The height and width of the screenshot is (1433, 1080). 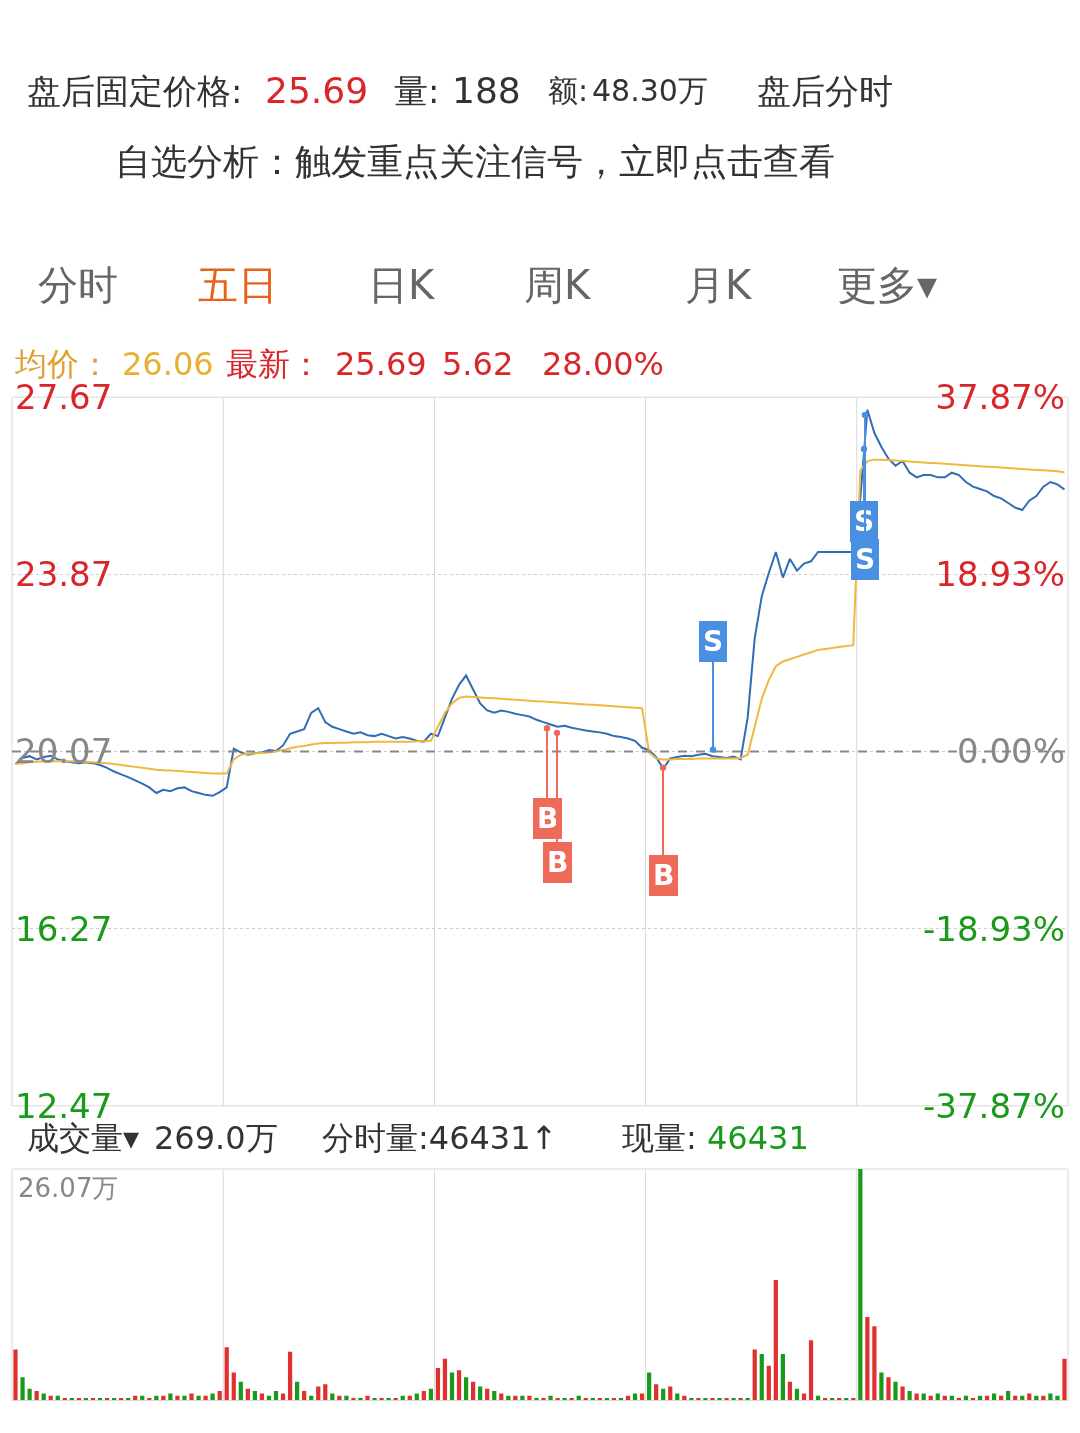 What do you see at coordinates (440, 1138) in the screenshot?
I see `text: 分时量:46431↑` at bounding box center [440, 1138].